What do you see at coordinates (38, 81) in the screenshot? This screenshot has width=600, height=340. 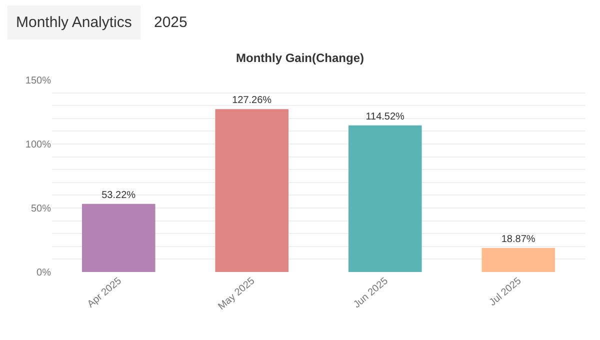 I see `y-tick-label: 150%` at bounding box center [38, 81].